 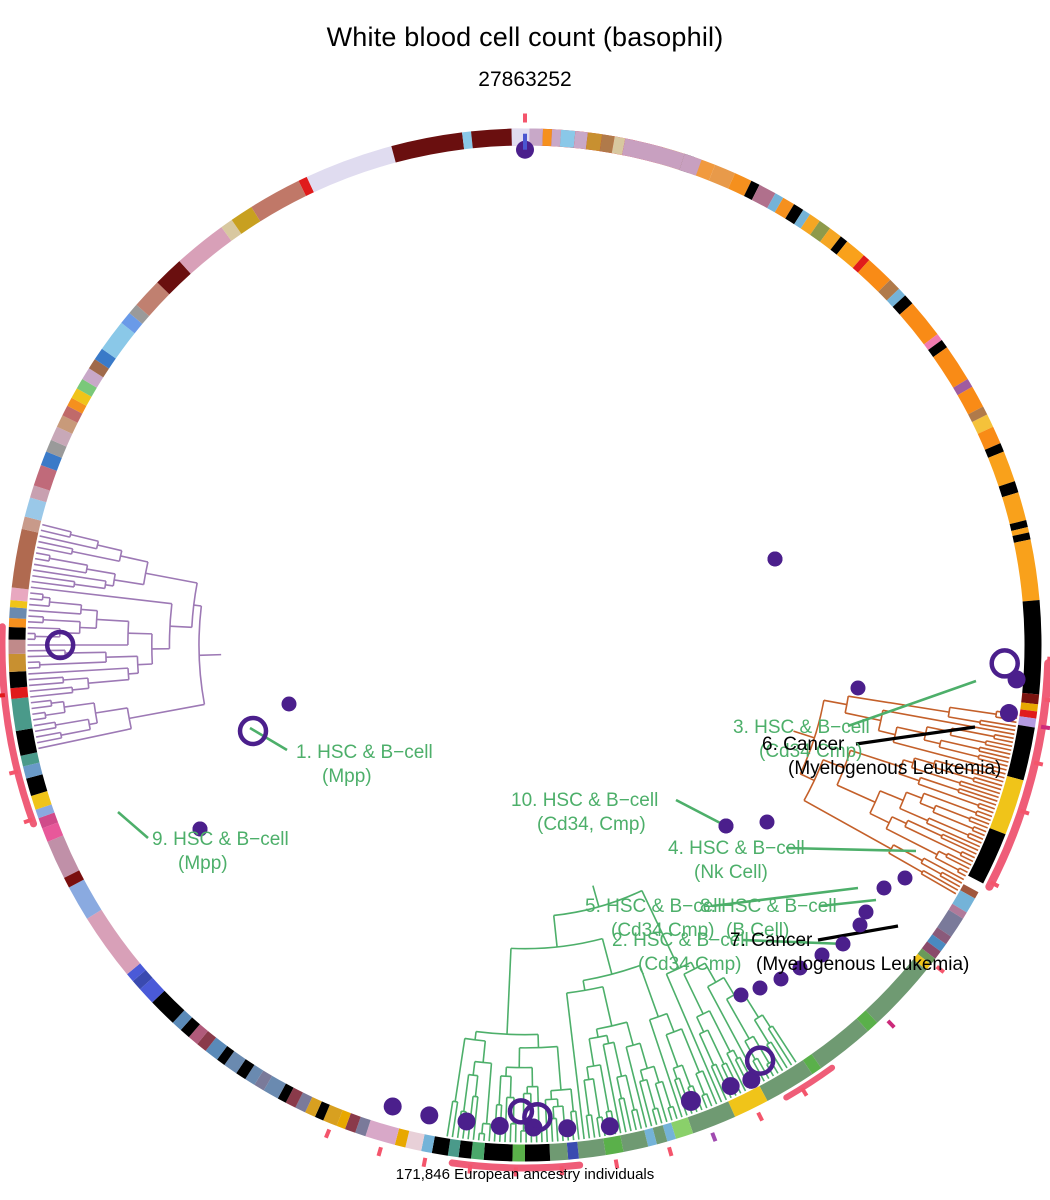 I want to click on annotation-label-line1: 2. HSC & B−cell, so click(x=680, y=940).